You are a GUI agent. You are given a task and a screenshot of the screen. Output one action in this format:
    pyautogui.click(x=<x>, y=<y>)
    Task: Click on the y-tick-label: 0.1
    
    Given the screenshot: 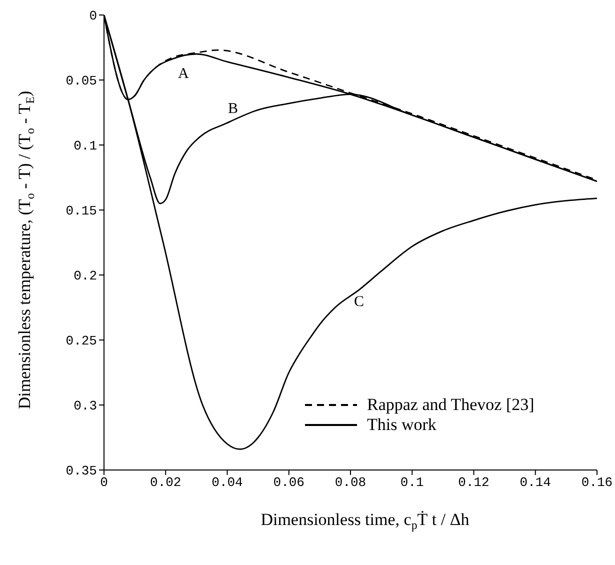 What is the action you would take?
    pyautogui.click(x=86, y=146)
    